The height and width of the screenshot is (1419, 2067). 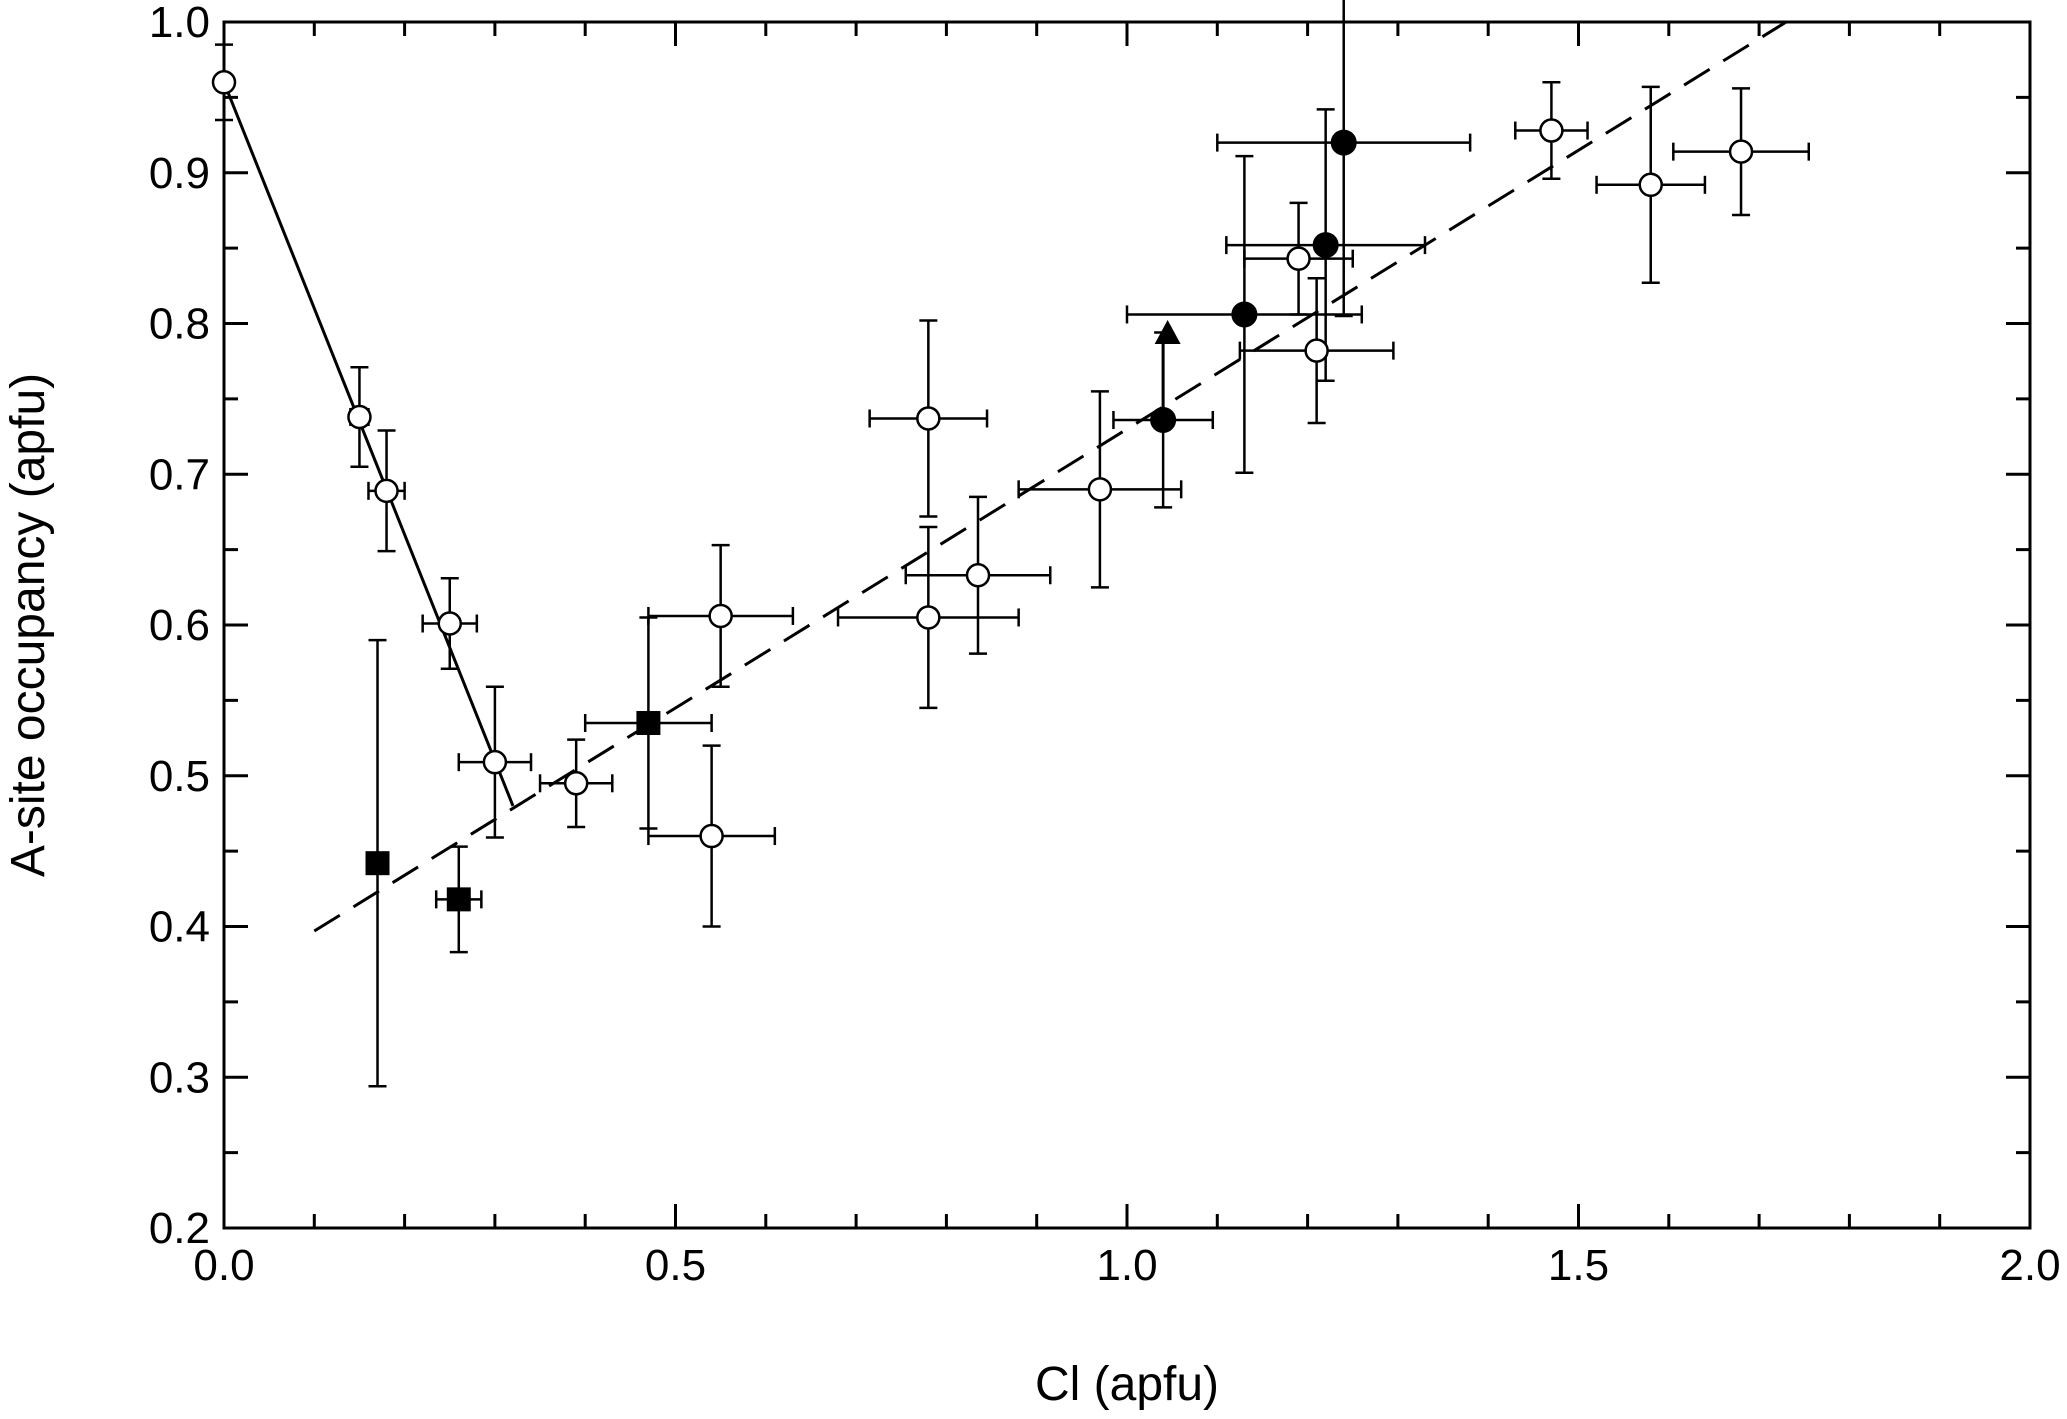 I want to click on y-tick-label: 1.0, so click(x=179, y=23).